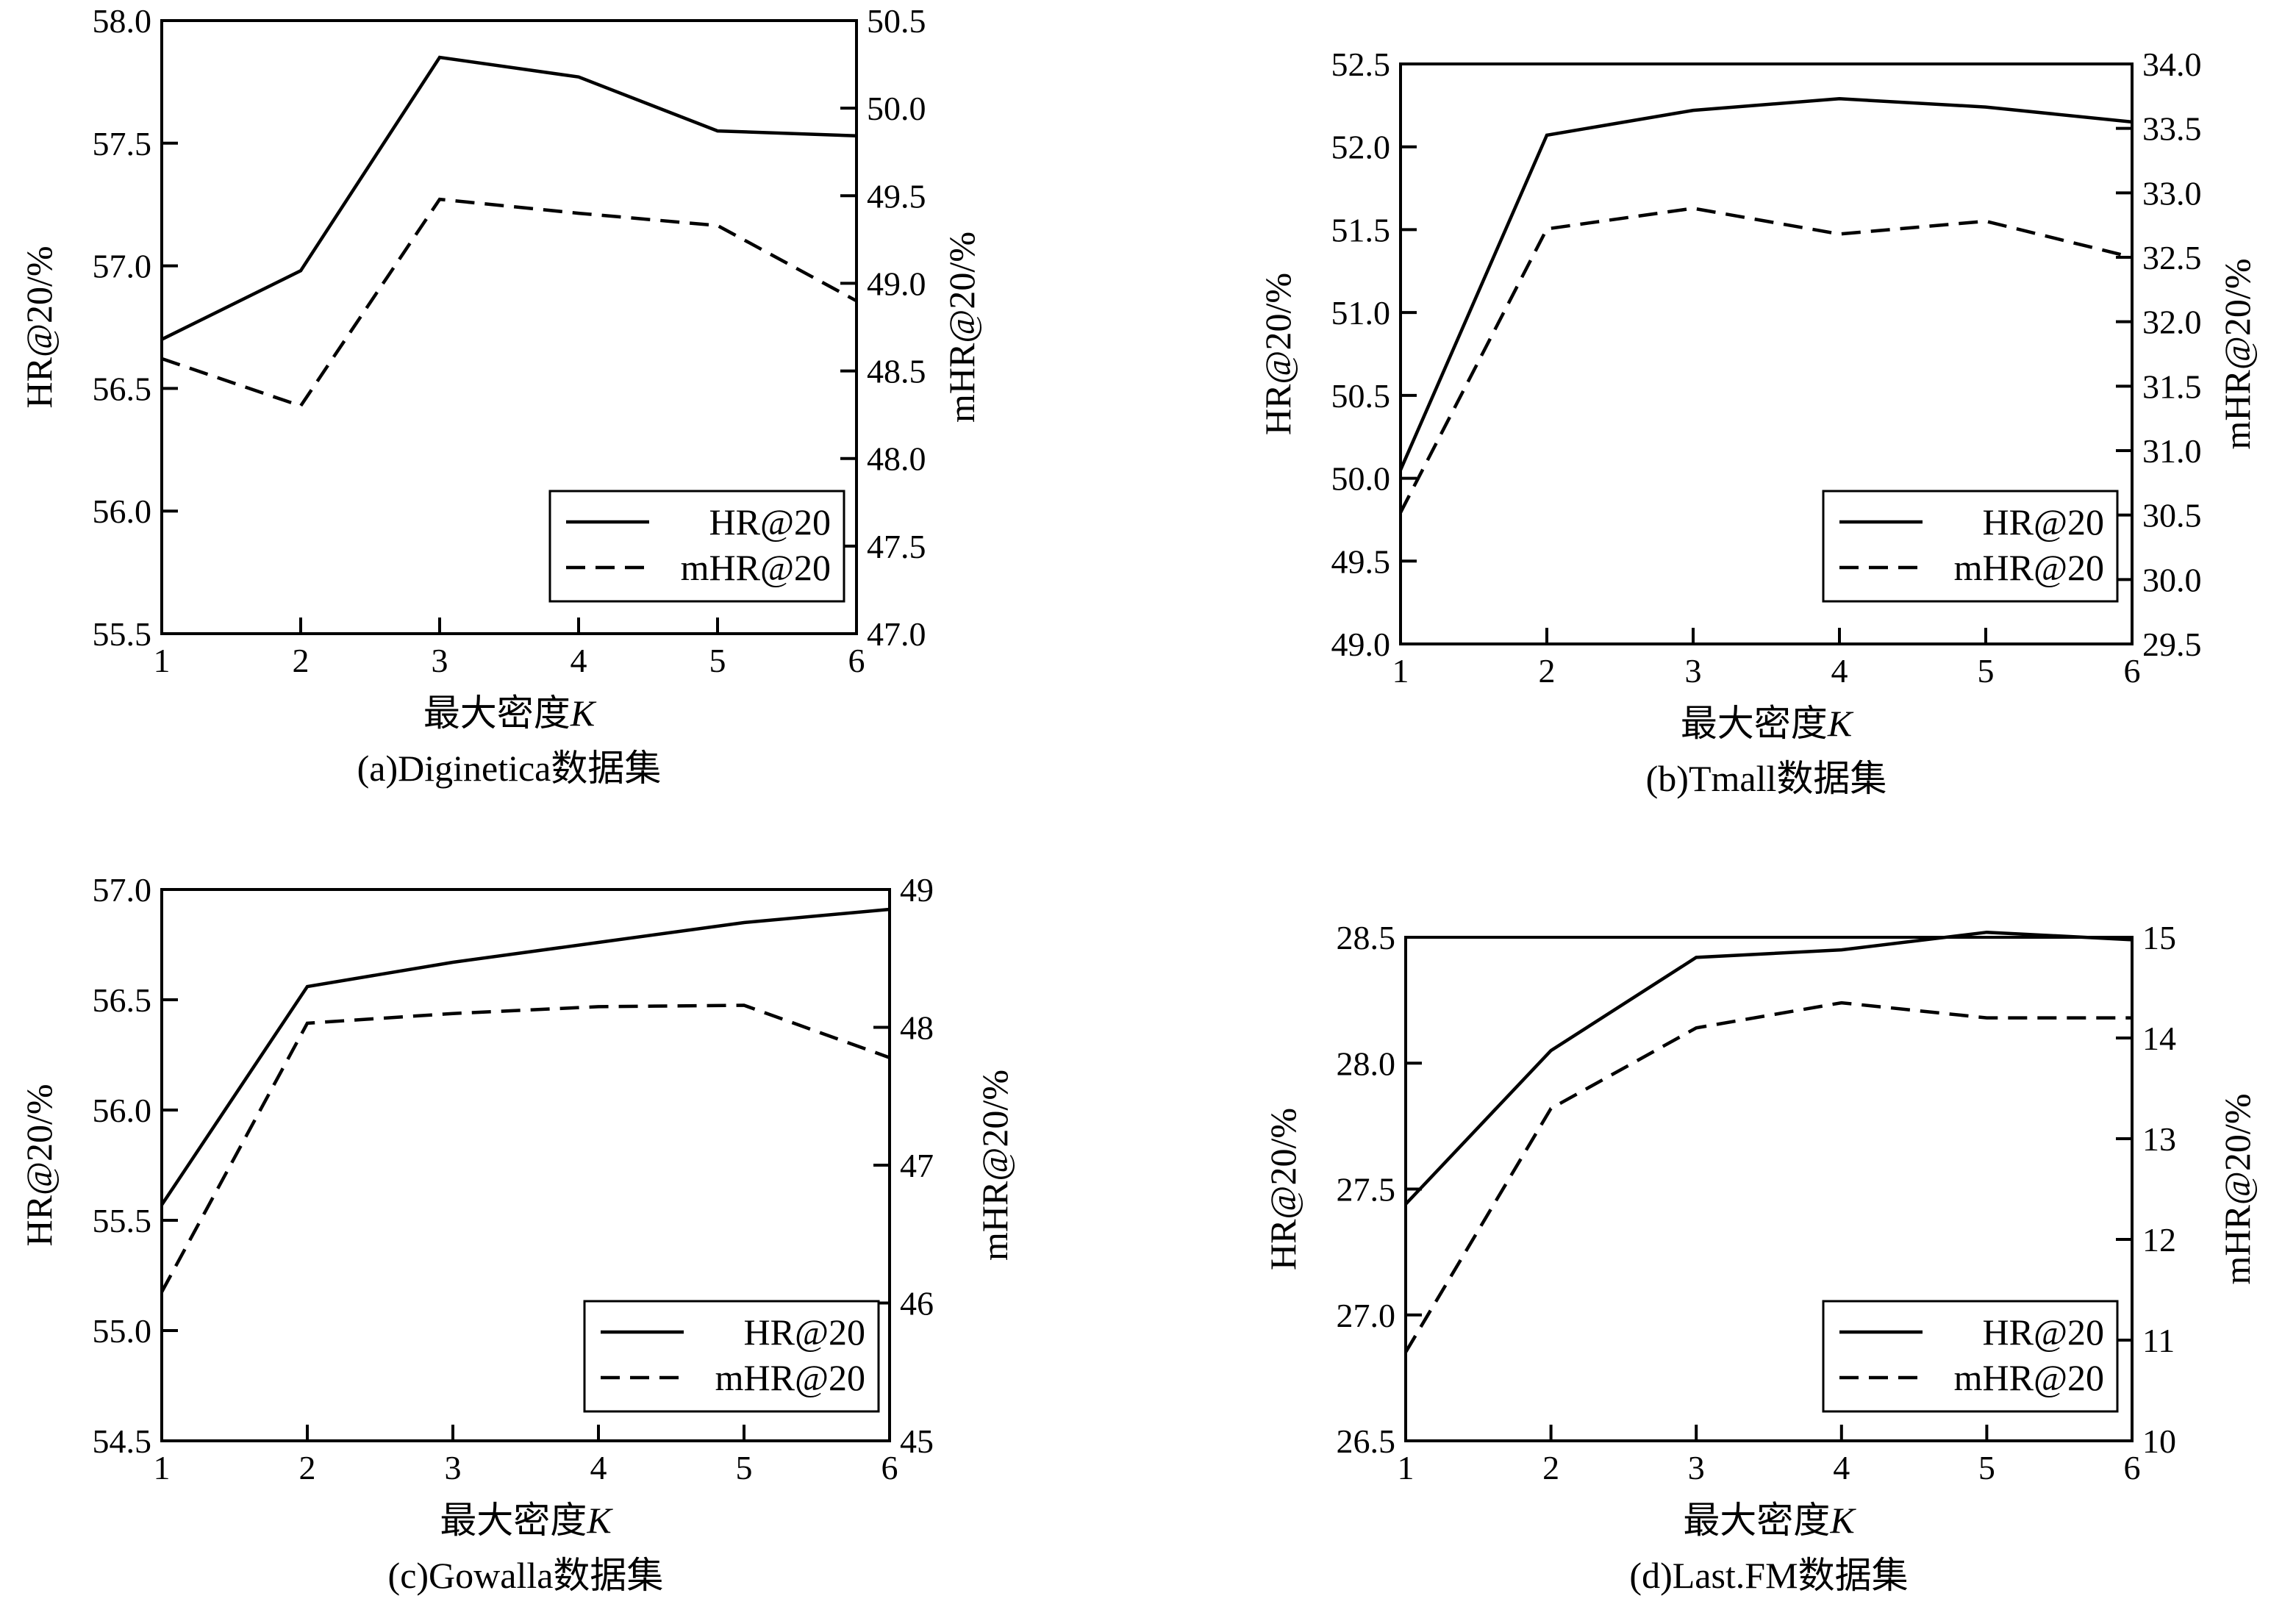  I want to click on y-right-tick-label: 47, so click(917, 1165).